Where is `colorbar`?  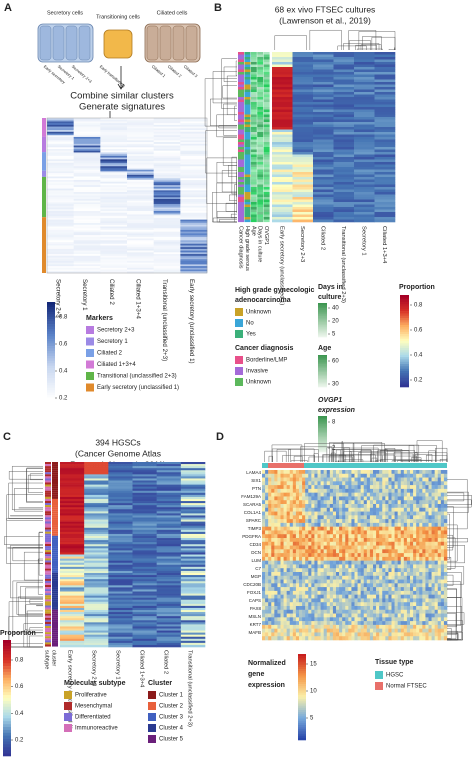 colorbar is located at coordinates (7, 698).